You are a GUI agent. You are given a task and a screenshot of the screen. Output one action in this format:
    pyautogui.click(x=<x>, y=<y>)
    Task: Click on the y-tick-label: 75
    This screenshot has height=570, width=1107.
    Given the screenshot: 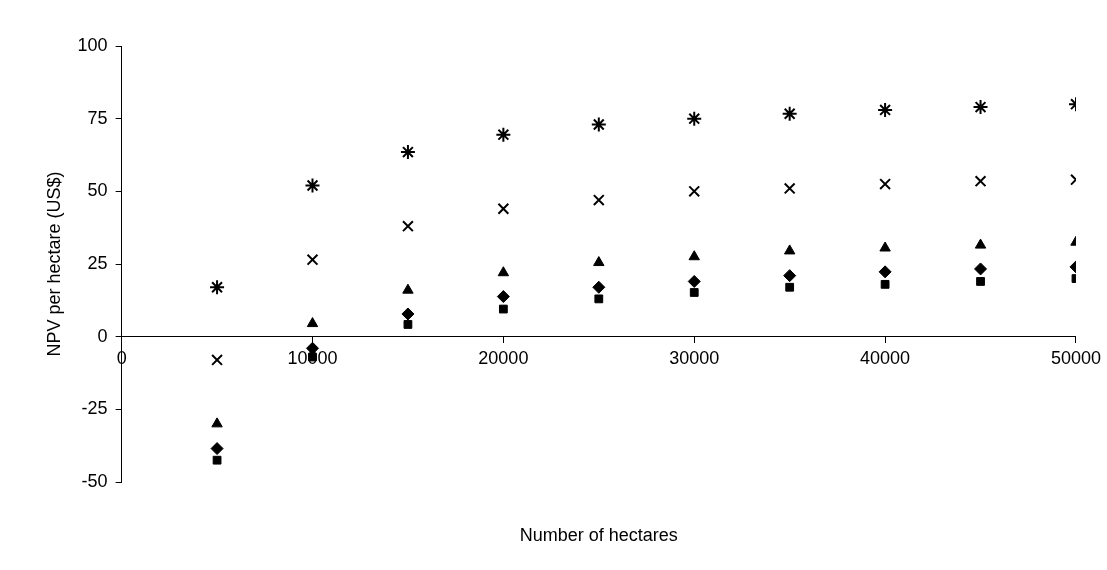 What is the action you would take?
    pyautogui.click(x=97, y=117)
    